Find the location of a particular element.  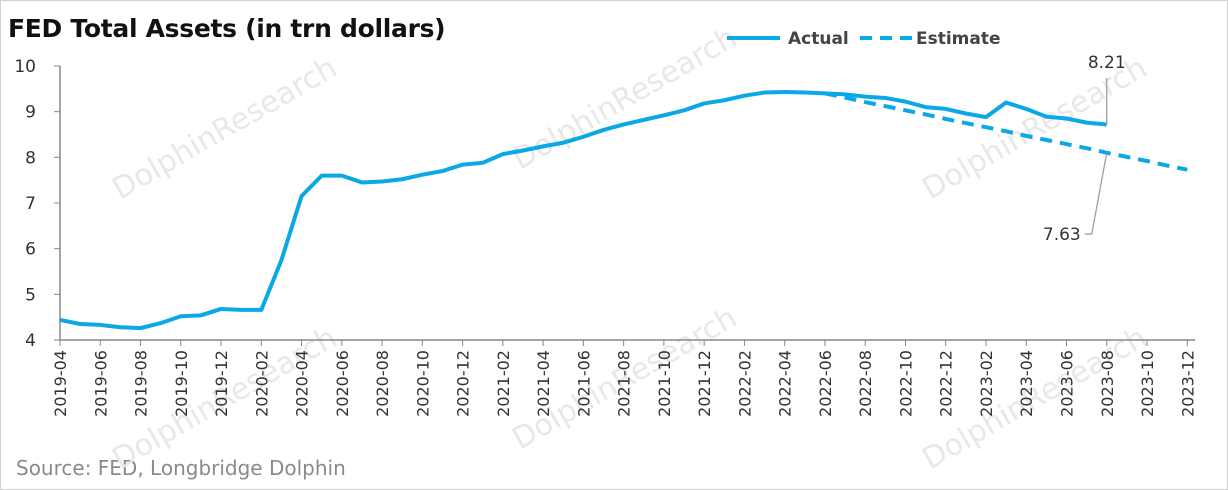

x-tick-label: 2020-08 is located at coordinates (382, 383).